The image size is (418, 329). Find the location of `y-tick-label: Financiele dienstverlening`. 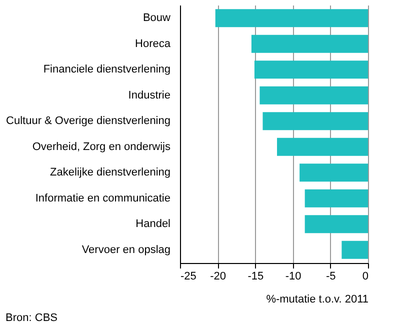

y-tick-label: Financiele dienstverlening is located at coordinates (106, 70).